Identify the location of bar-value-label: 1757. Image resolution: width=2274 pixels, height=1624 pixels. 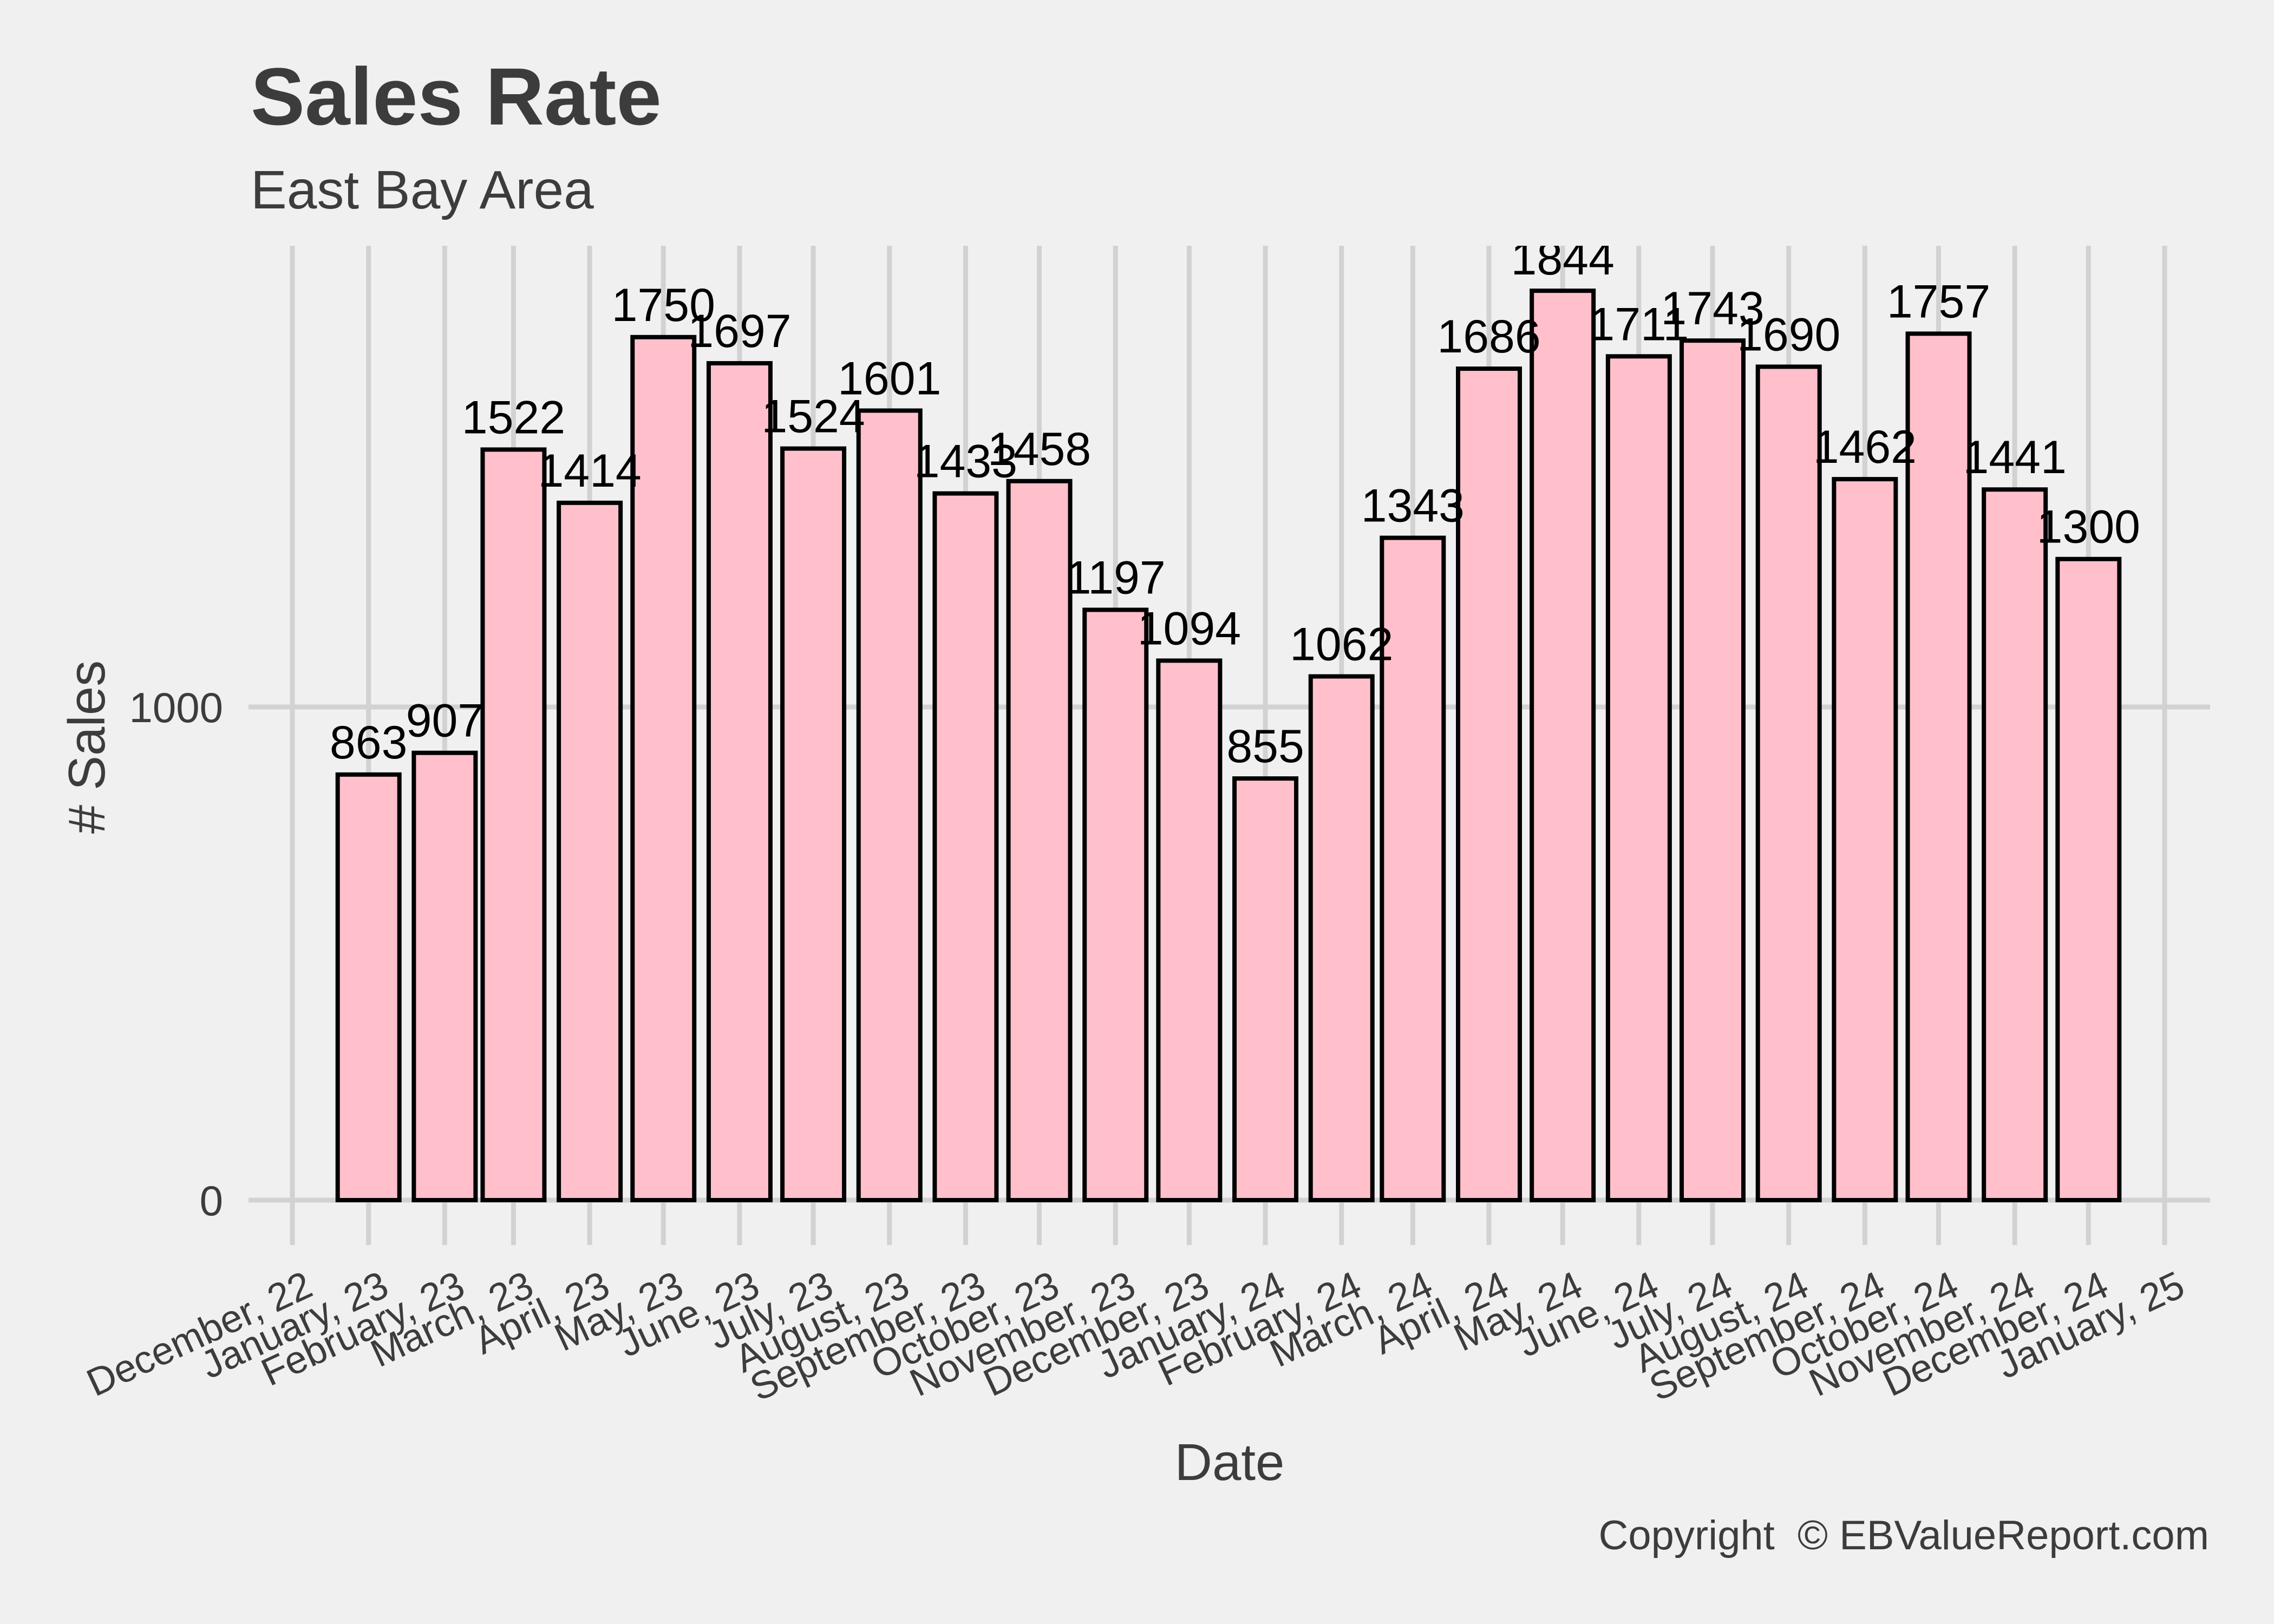
(1939, 302).